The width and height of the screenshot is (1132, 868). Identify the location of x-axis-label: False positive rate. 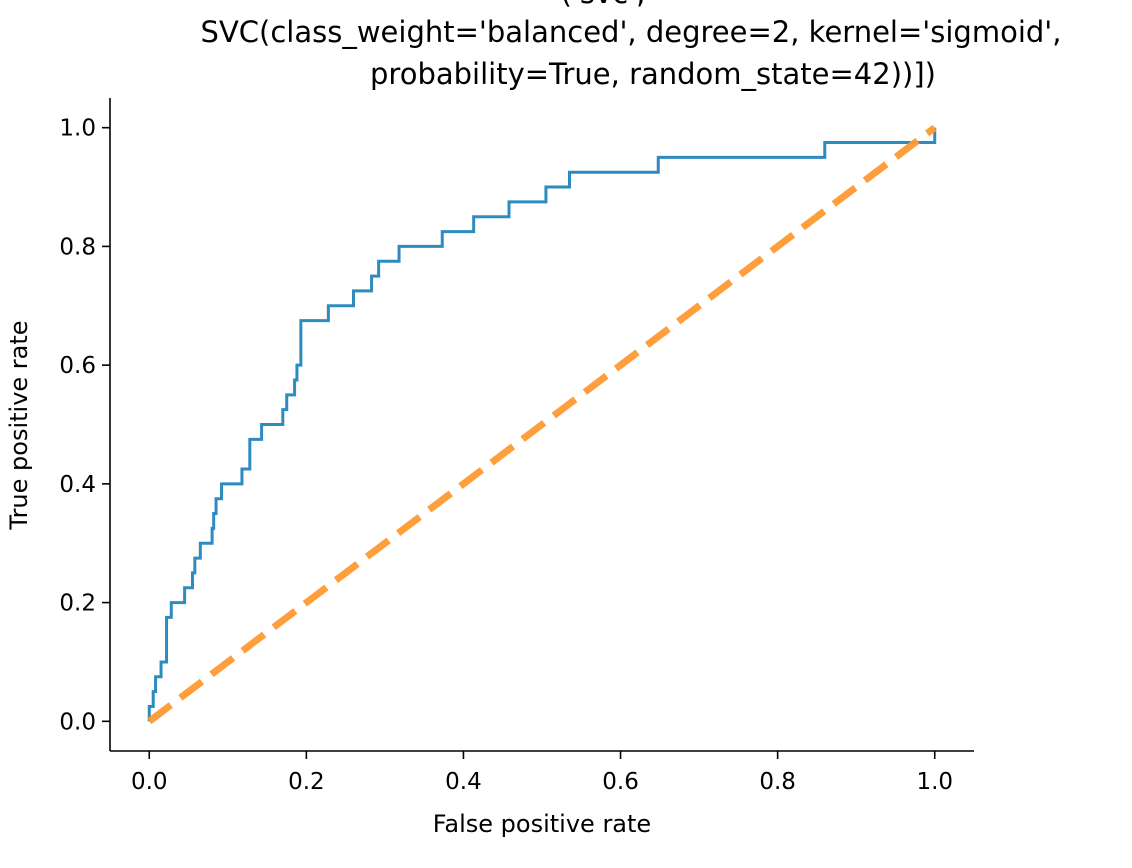
(542, 824).